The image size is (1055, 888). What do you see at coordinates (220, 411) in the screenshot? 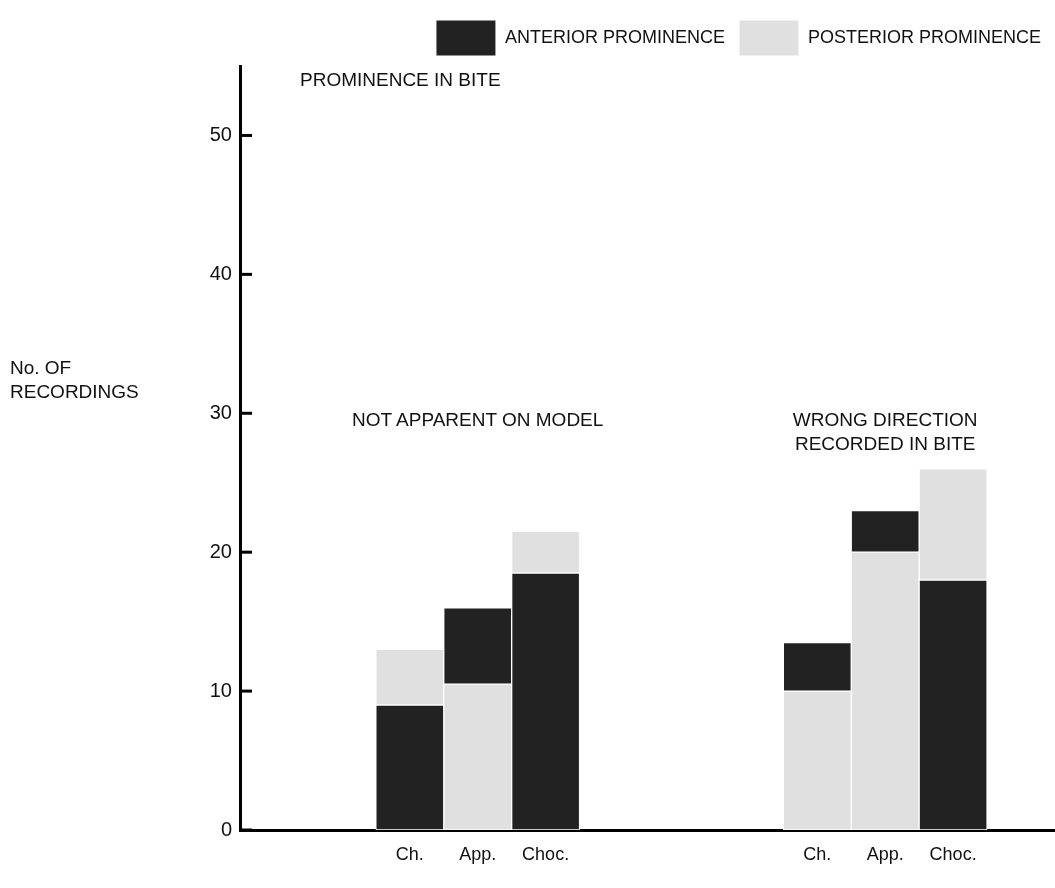
I see `y-tick-label: 30` at bounding box center [220, 411].